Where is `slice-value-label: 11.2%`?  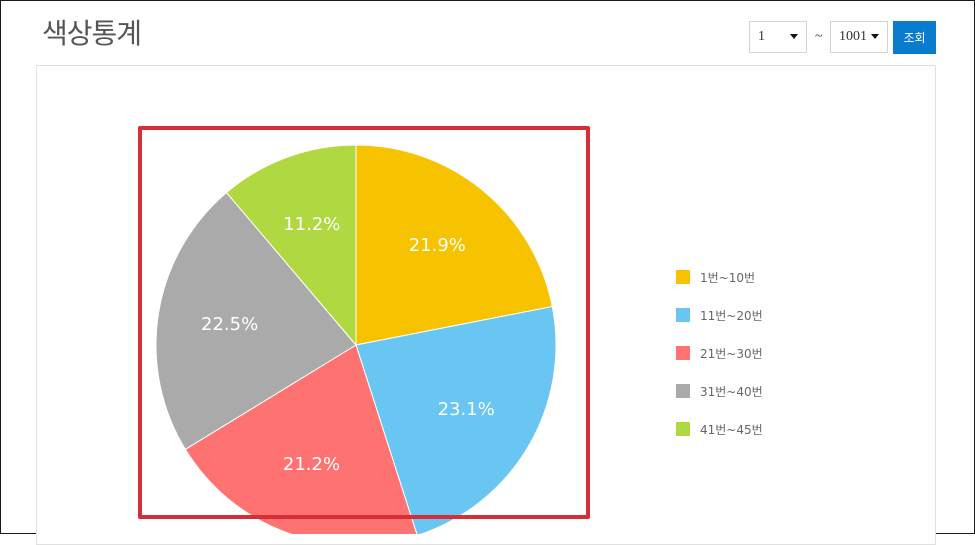 slice-value-label: 11.2% is located at coordinates (311, 224).